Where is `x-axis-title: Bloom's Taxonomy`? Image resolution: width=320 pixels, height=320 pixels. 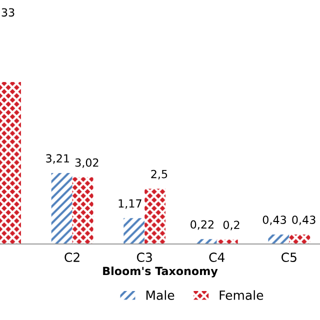
x-axis-title: Bloom's Taxonomy is located at coordinates (160, 272).